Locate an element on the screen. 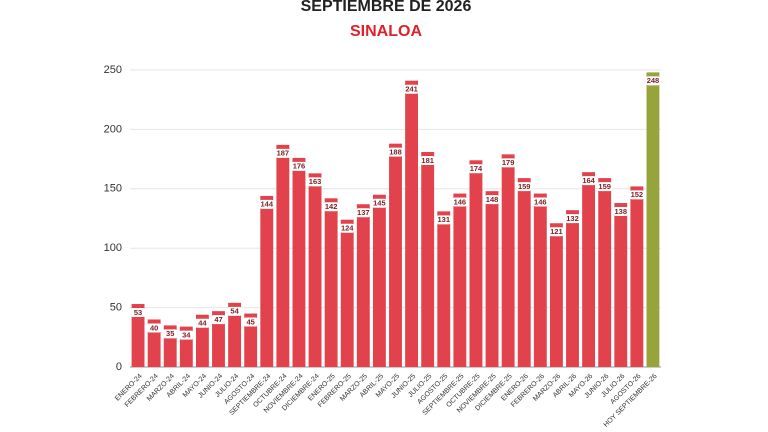  value-label: 164 is located at coordinates (588, 180).